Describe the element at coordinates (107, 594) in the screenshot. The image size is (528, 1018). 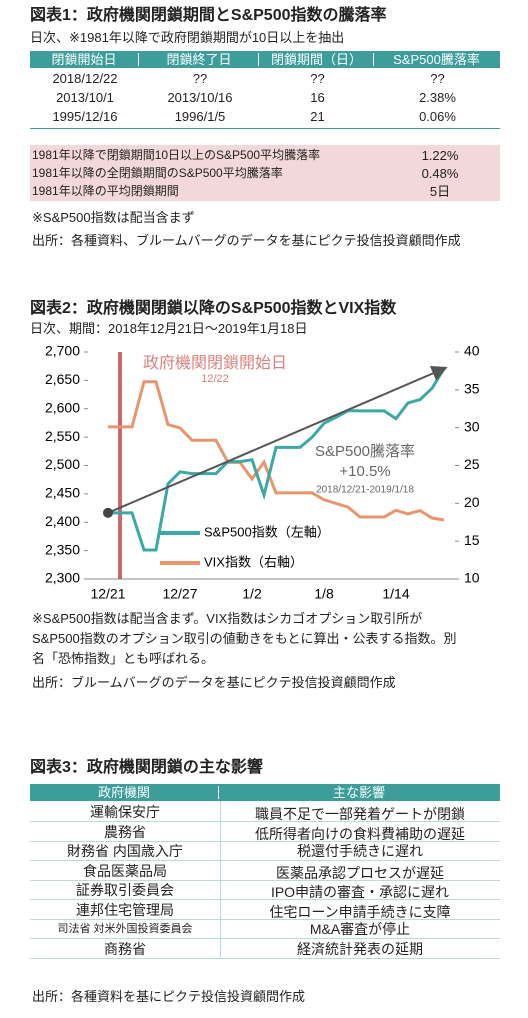
I see `x-tick-label: 12/21` at that location.